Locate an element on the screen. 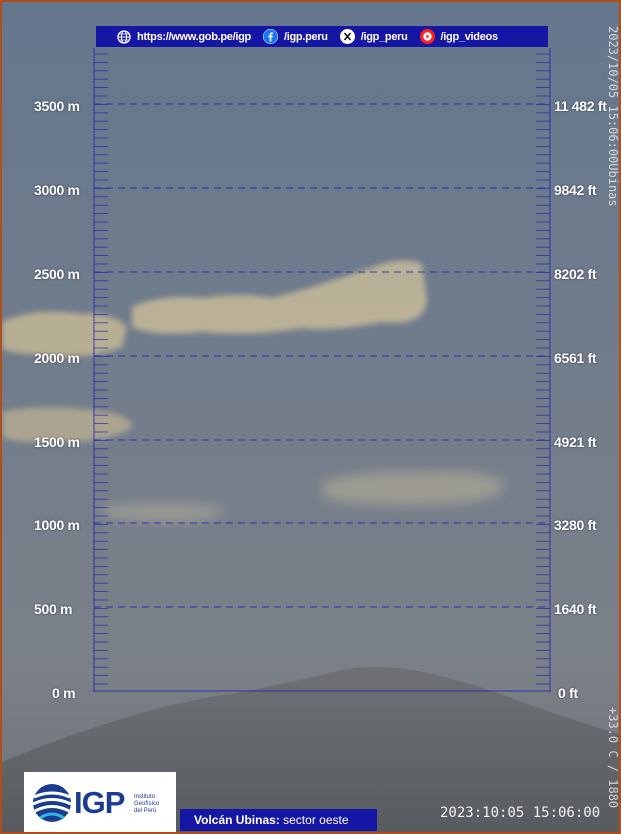  igp-logo: IGP Instituto Geofísico del Perú is located at coordinates (100, 802).